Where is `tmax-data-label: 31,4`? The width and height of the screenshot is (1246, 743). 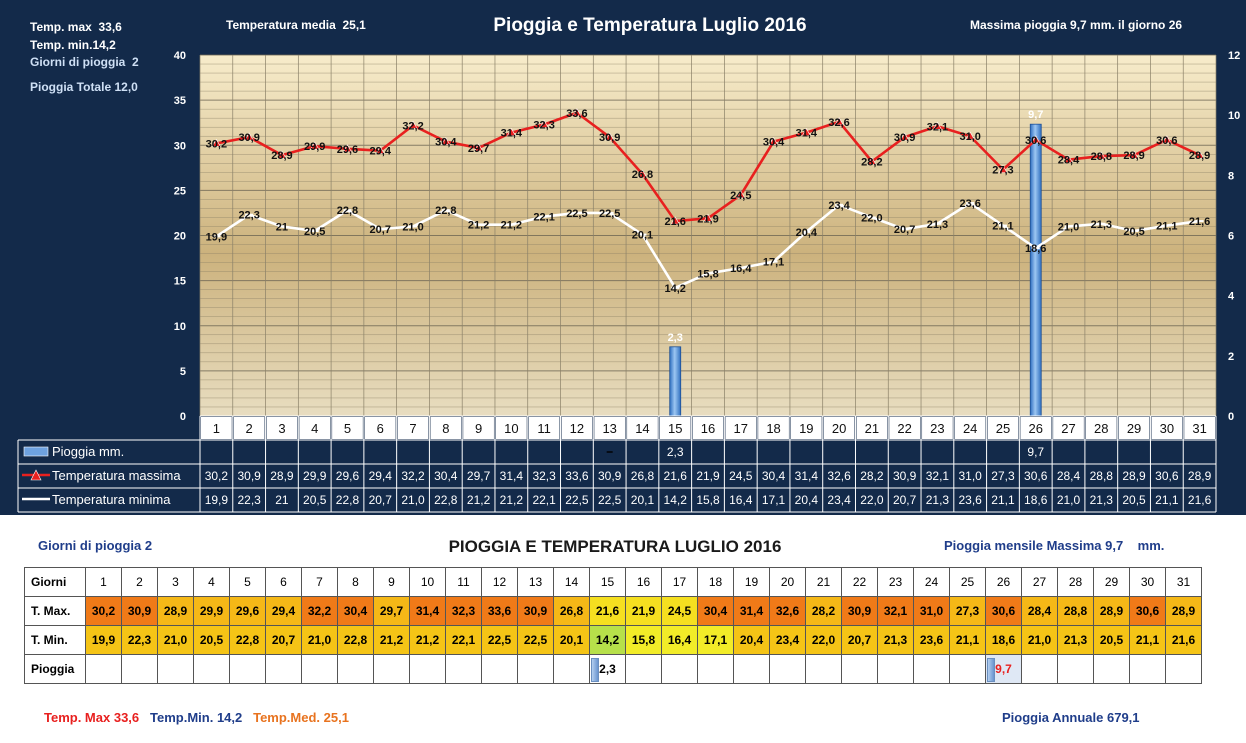
tmax-data-label: 31,4 is located at coordinates (807, 134).